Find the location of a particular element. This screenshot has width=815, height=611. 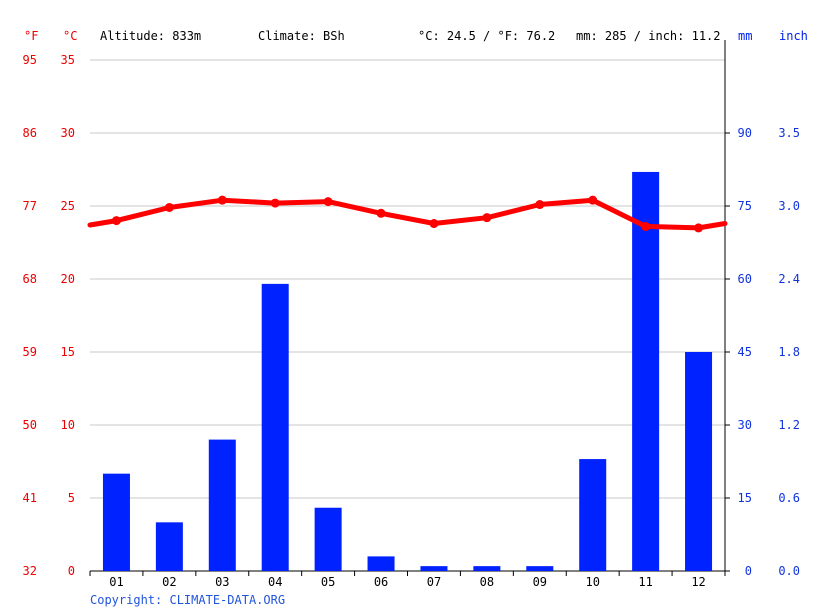

month-tick-label: 10 is located at coordinates (592, 582).